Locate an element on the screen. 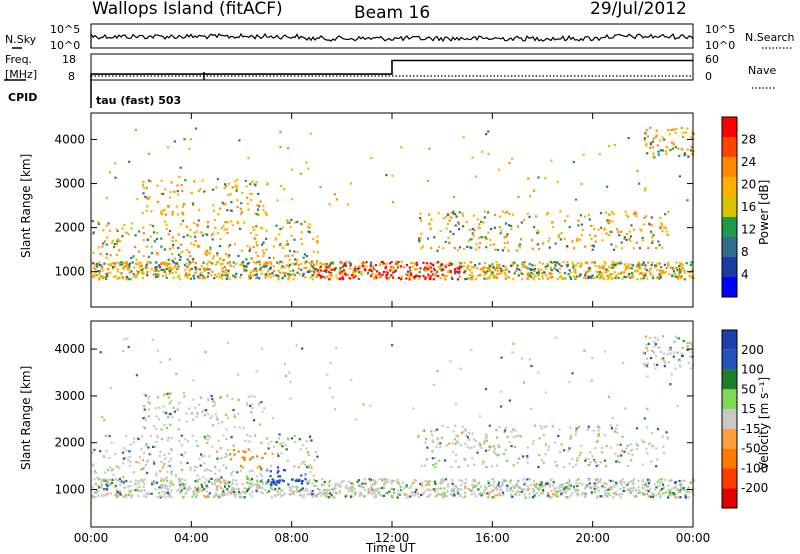 Image resolution: width=800 pixels, height=554 pixels. x-tick-label: 00:00 is located at coordinates (91, 538).